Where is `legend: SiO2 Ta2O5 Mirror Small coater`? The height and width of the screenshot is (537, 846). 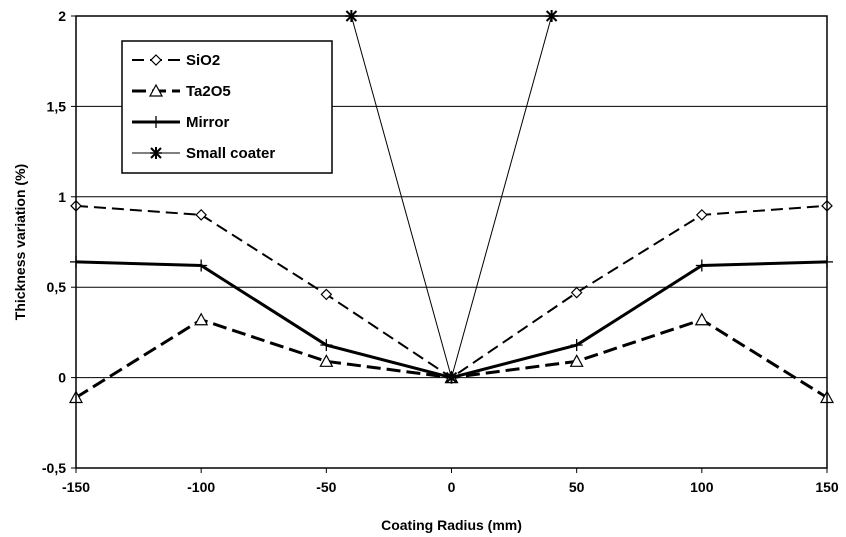
legend: SiO2 Ta2O5 Mirror Small coater is located at coordinates (227, 107).